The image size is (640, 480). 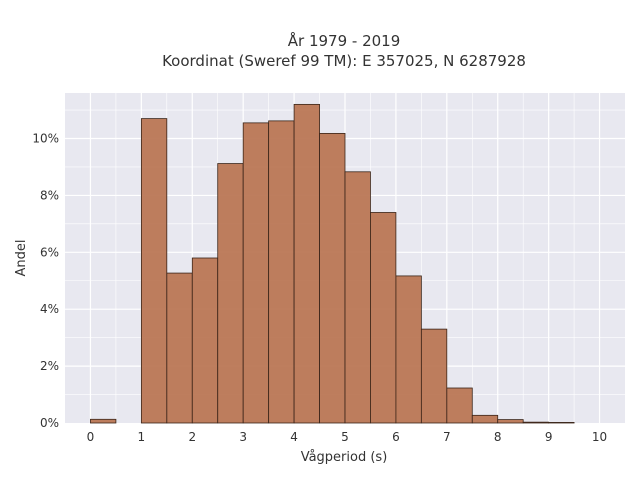 I want to click on y-tick-label: 2%, so click(x=49, y=366).